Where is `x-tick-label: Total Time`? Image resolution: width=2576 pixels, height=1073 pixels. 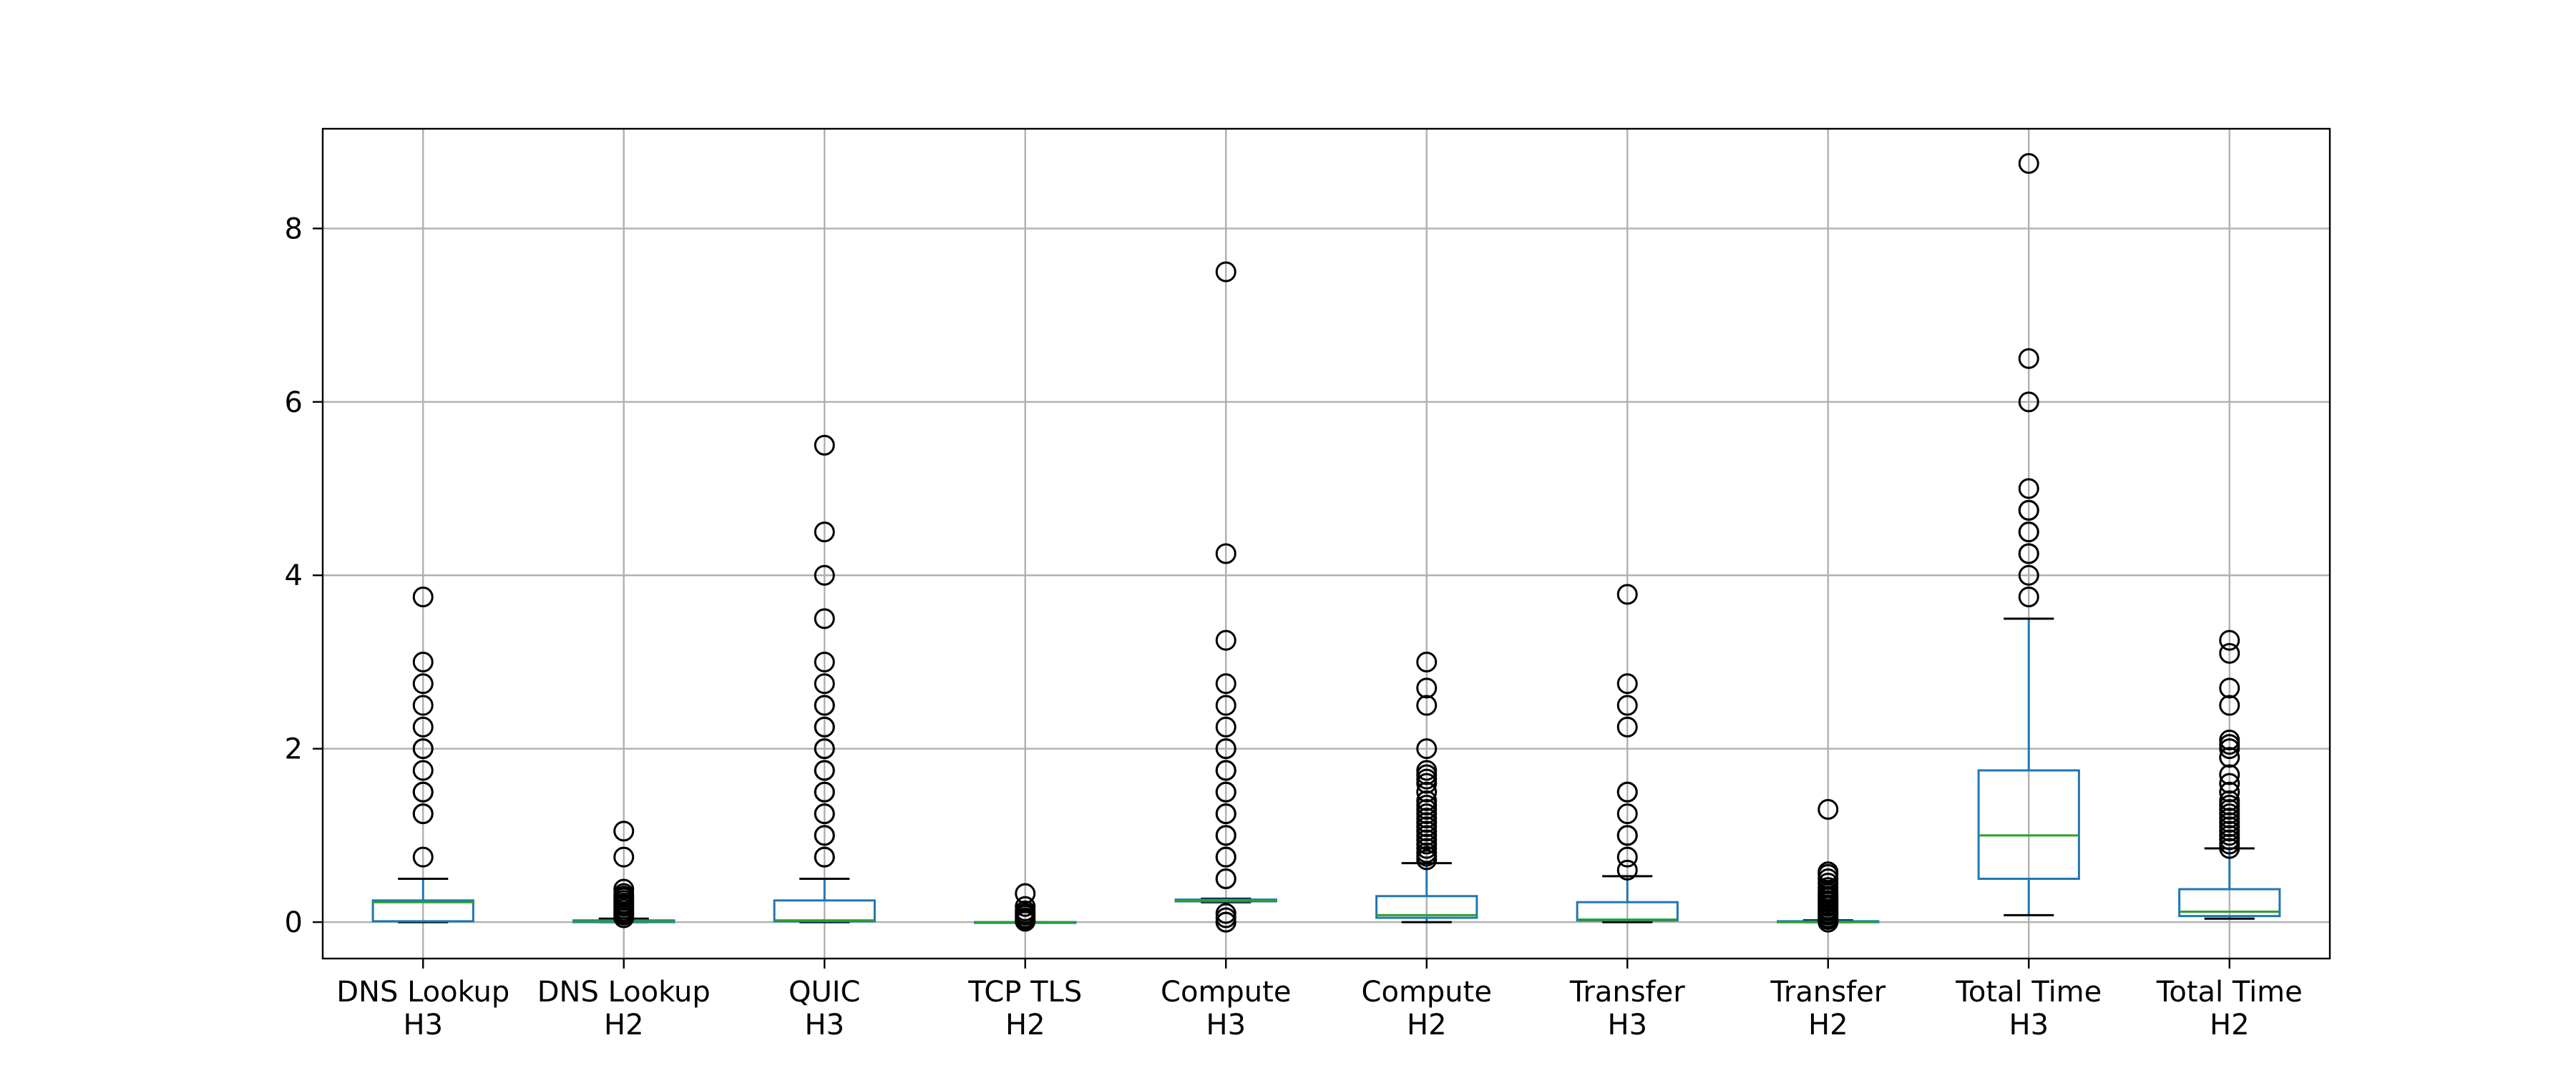 x-tick-label: Total Time is located at coordinates (2229, 993).